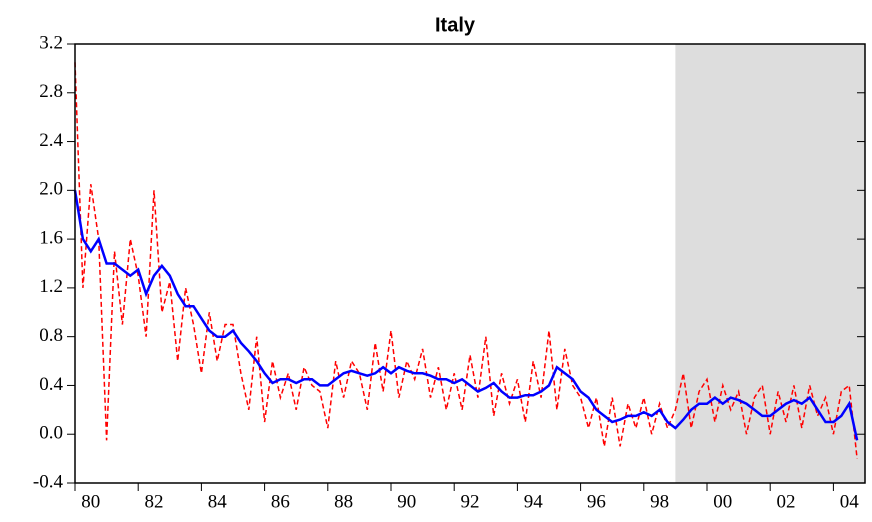 The width and height of the screenshot is (872, 522). What do you see at coordinates (51, 384) in the screenshot?
I see `y-tick-label: 0.4` at bounding box center [51, 384].